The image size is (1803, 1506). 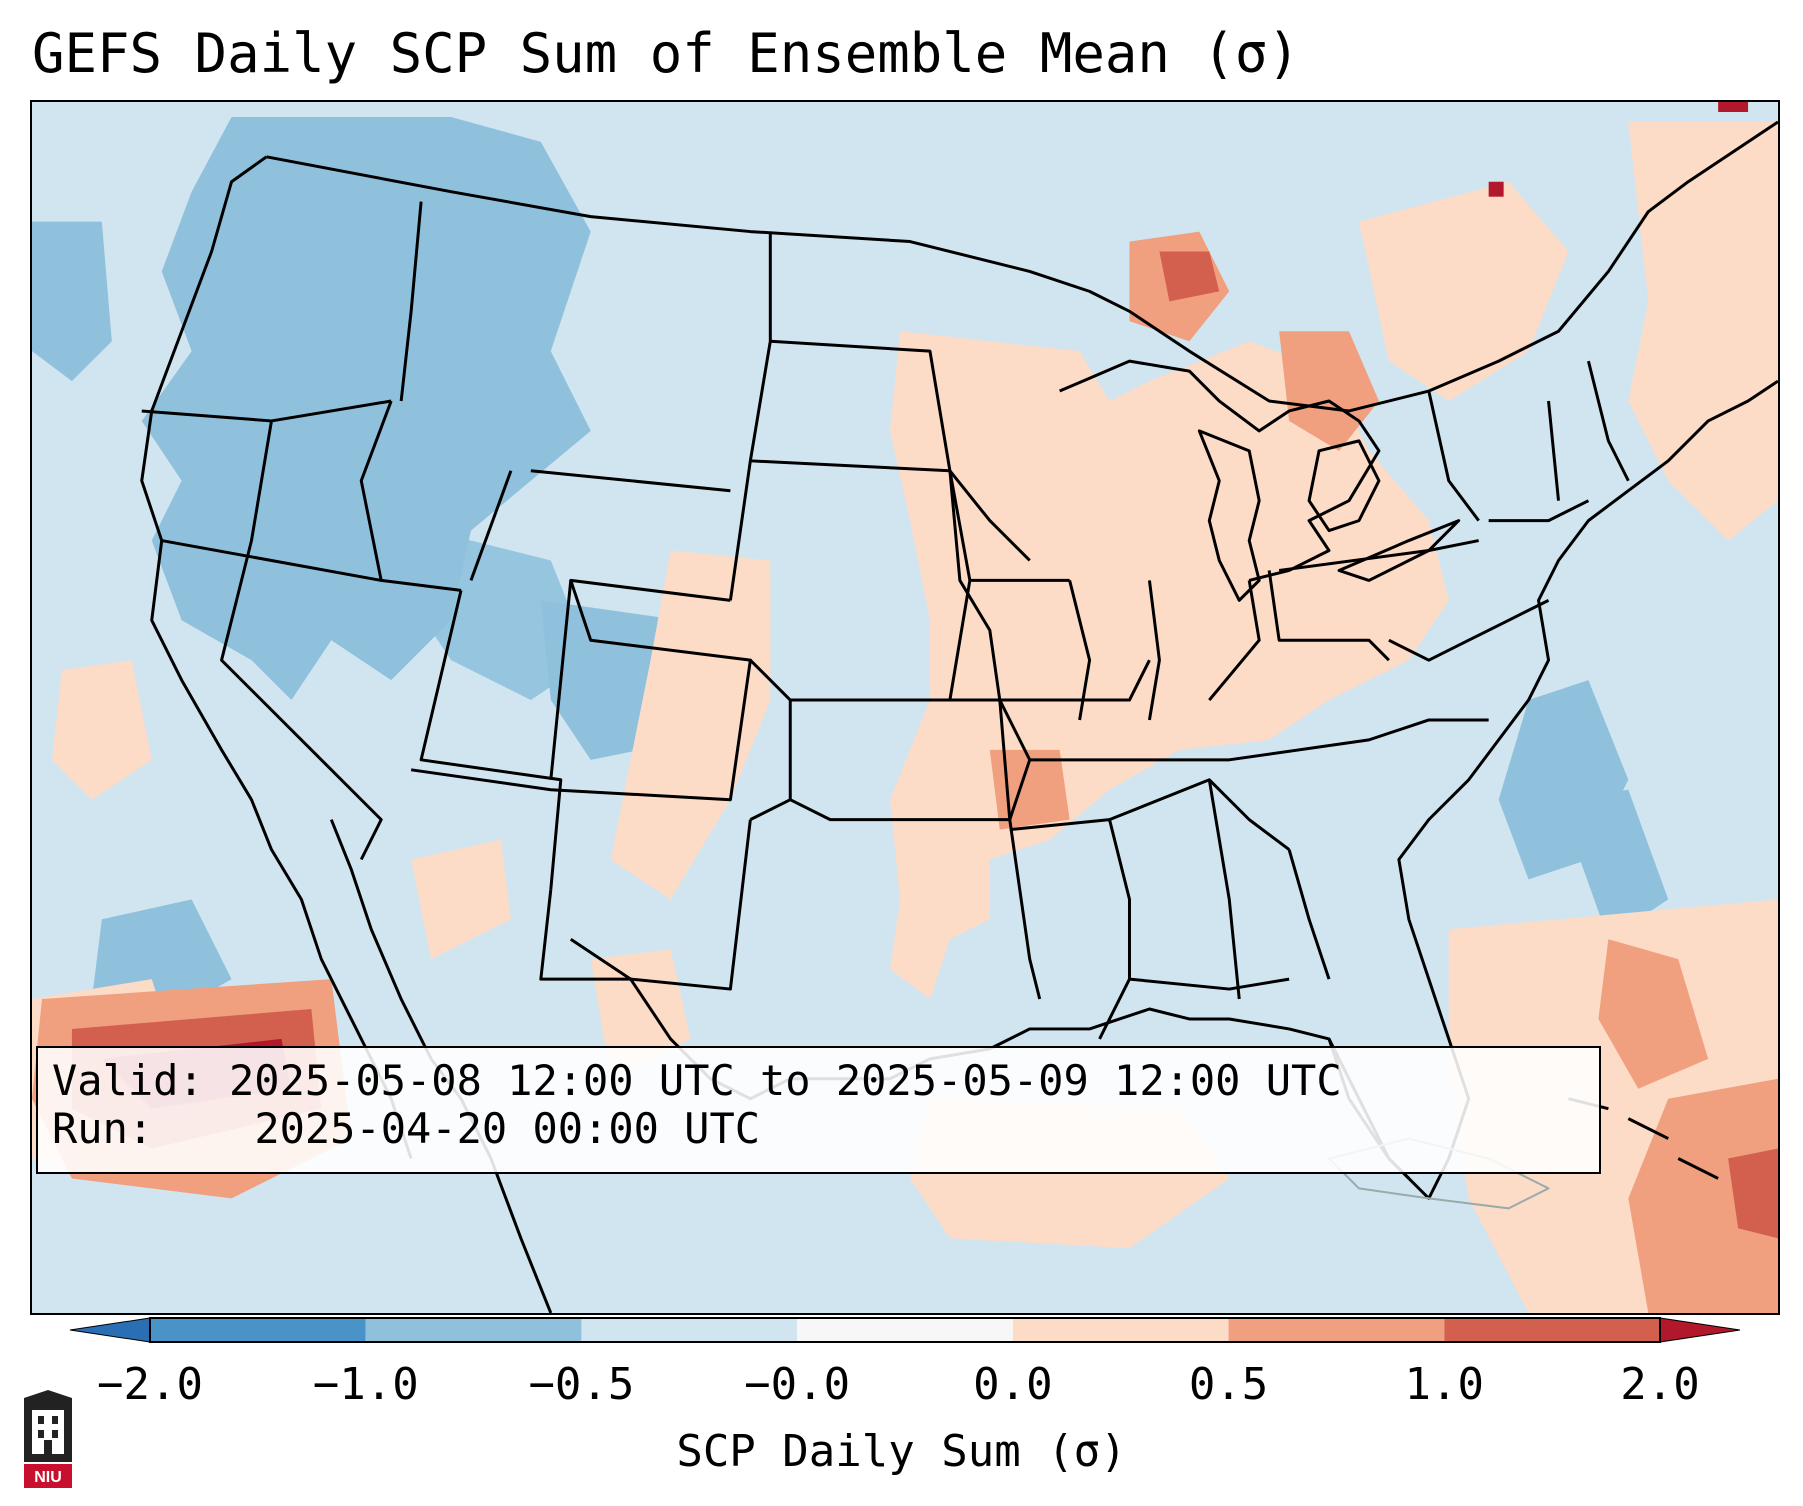 I want to click on colorbar-outline, so click(x=905, y=1330).